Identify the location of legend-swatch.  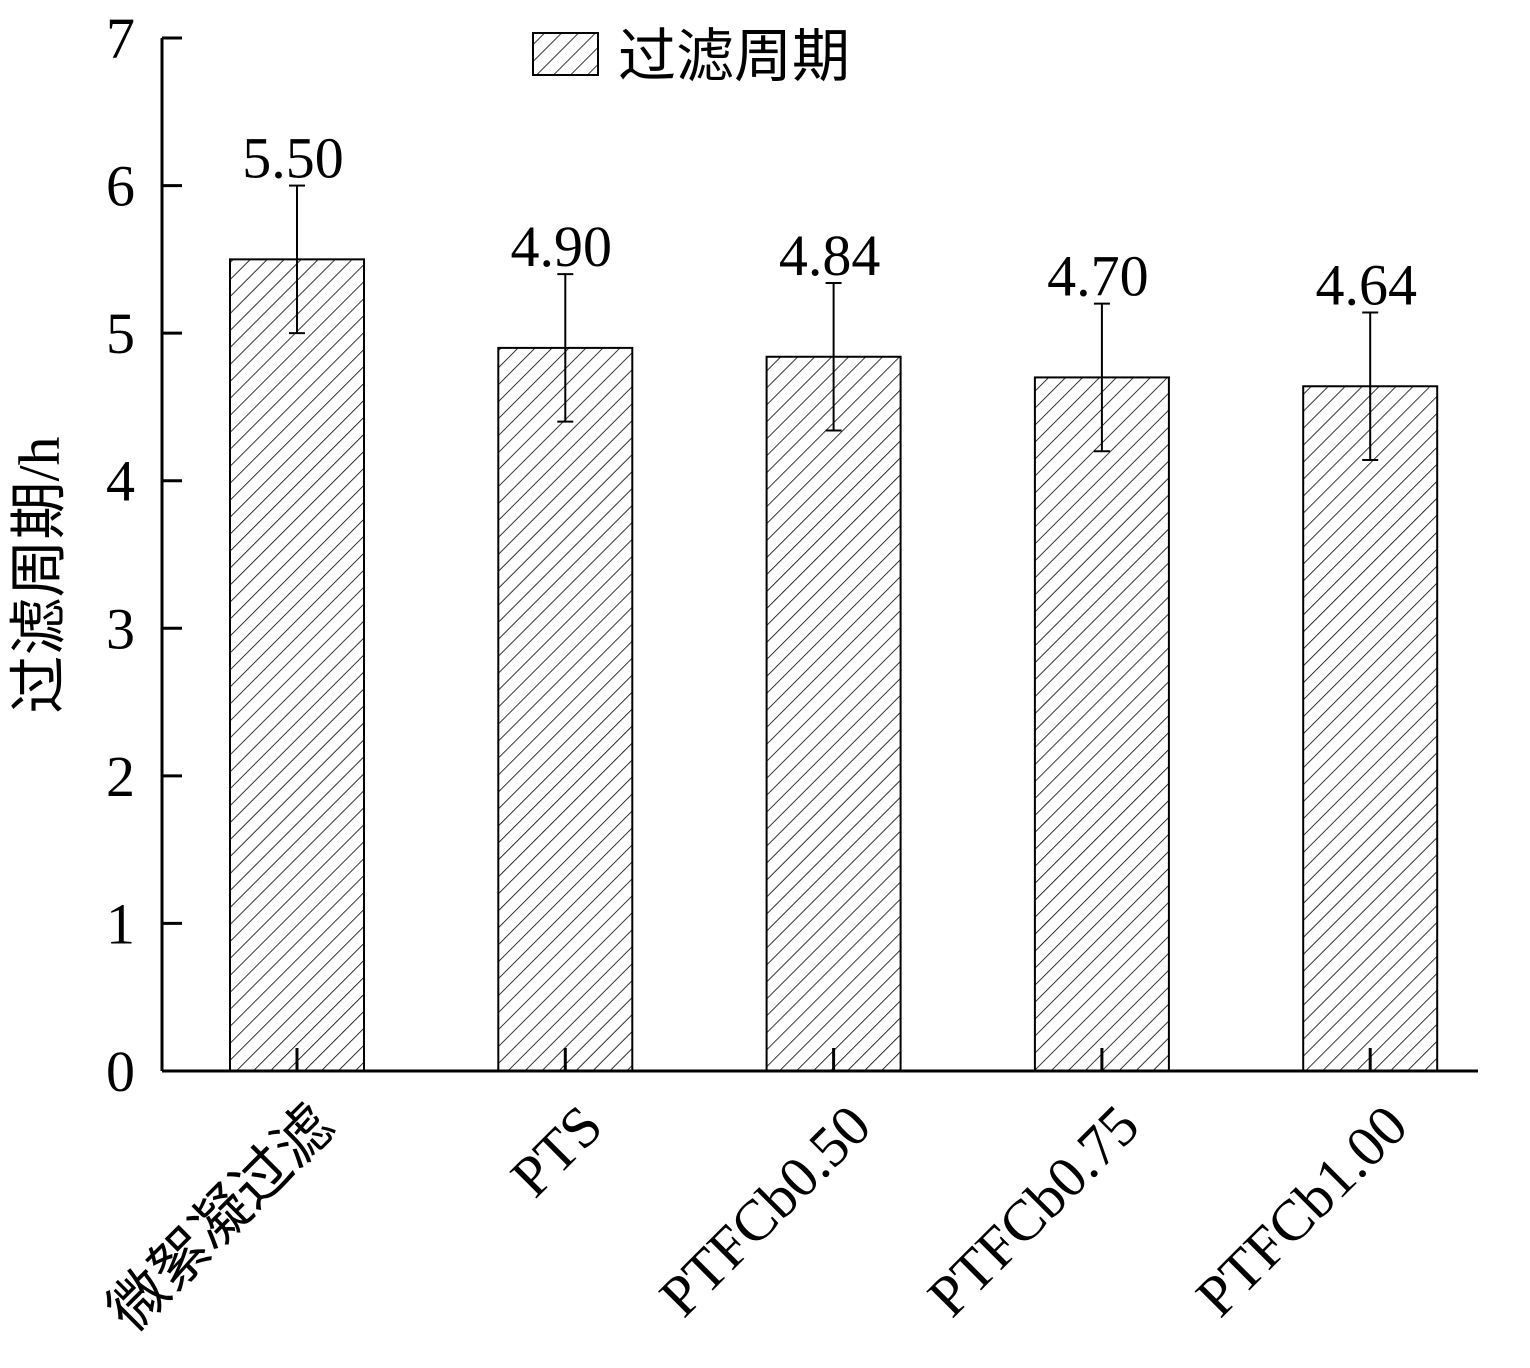
(565, 54).